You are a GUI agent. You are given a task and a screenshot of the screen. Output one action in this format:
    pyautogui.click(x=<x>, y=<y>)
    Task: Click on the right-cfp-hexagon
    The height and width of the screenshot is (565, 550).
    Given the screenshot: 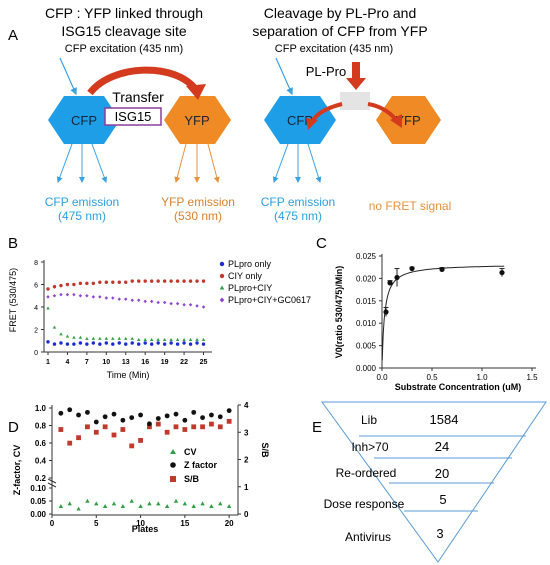 What is the action you would take?
    pyautogui.click(x=300, y=120)
    